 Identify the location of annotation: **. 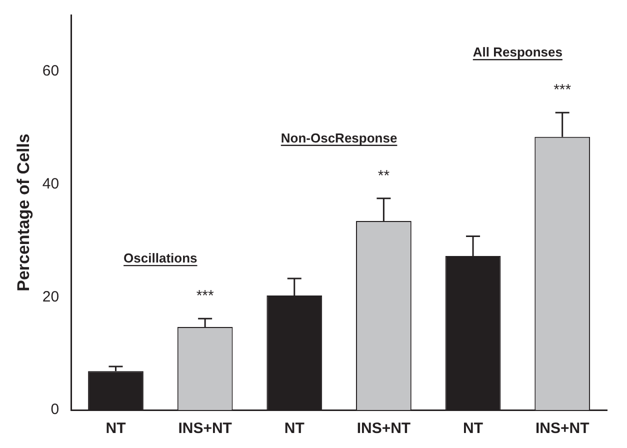
(384, 175).